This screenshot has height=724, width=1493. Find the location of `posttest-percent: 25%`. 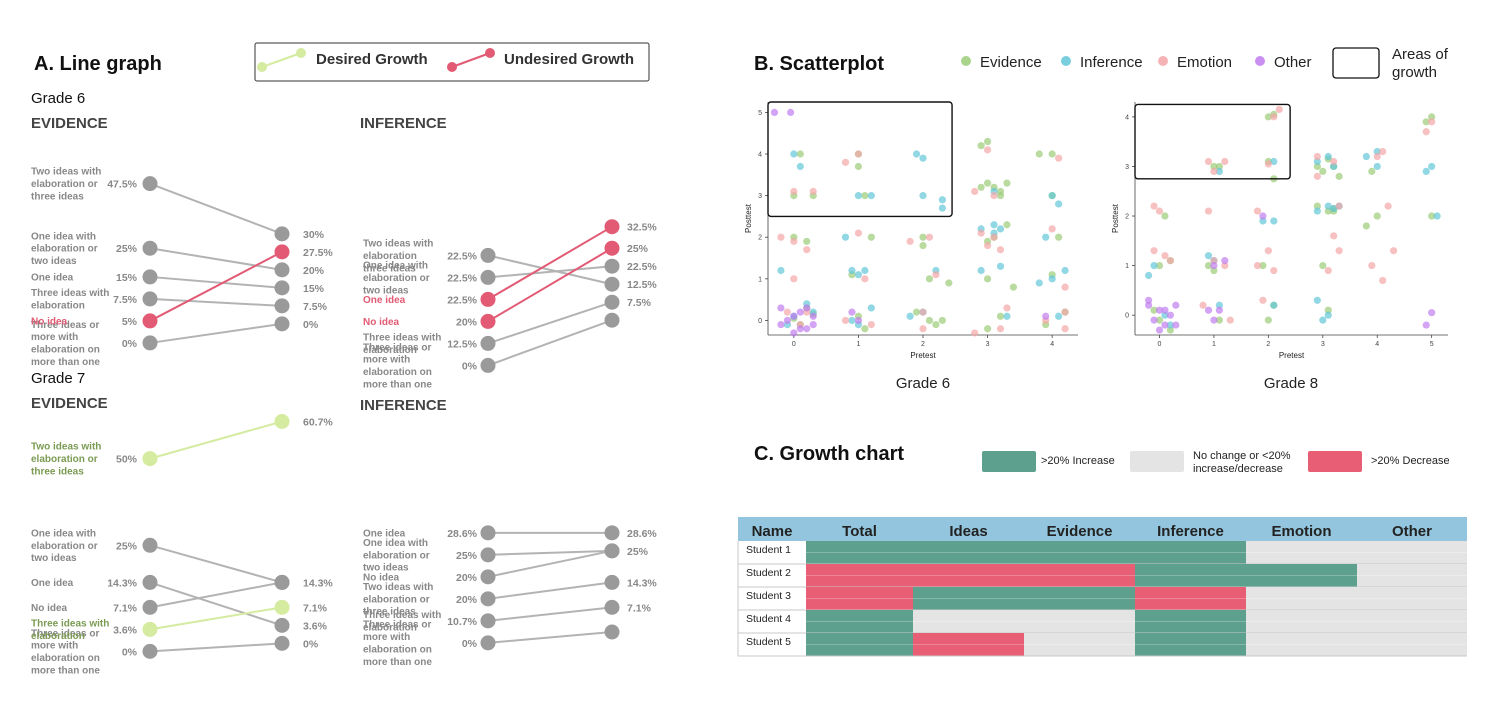

posttest-percent: 25% is located at coordinates (638, 249).